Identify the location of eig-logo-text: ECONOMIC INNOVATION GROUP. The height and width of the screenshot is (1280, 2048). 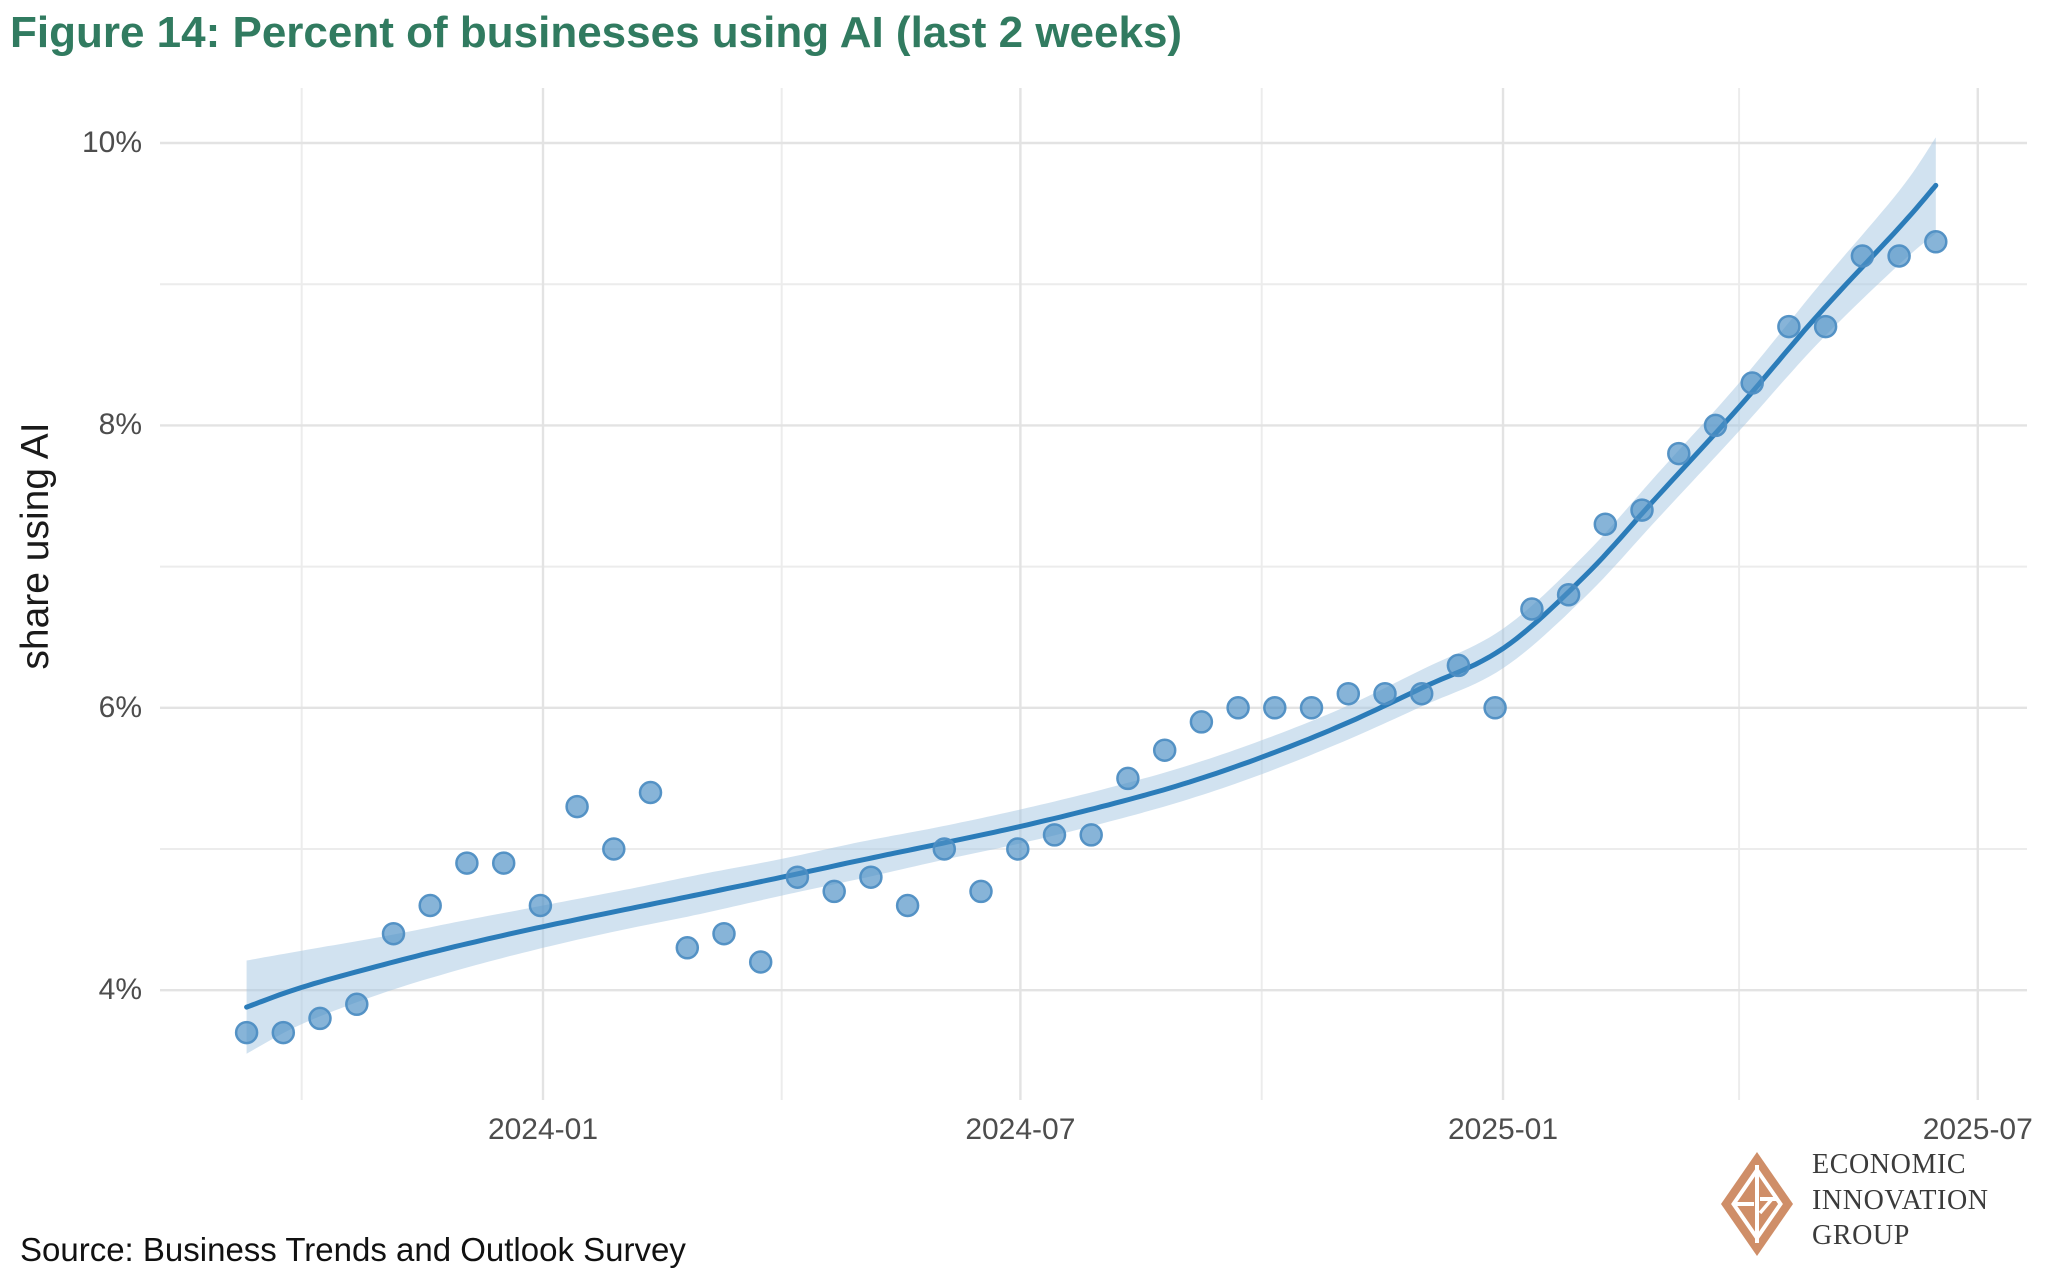
(1900, 1200).